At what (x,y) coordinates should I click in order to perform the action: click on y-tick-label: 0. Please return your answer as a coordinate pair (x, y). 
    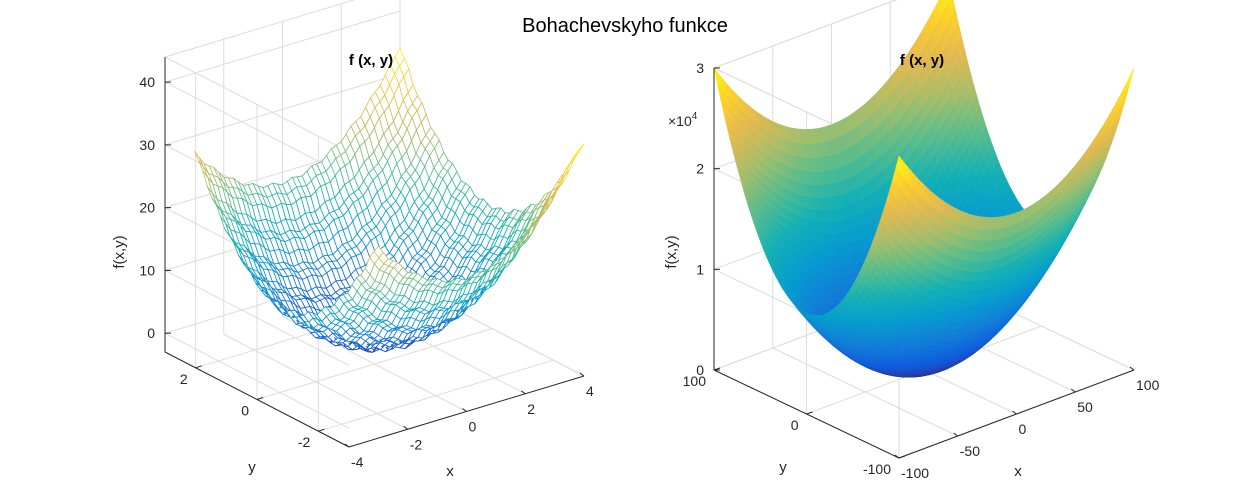
    Looking at the image, I should click on (245, 411).